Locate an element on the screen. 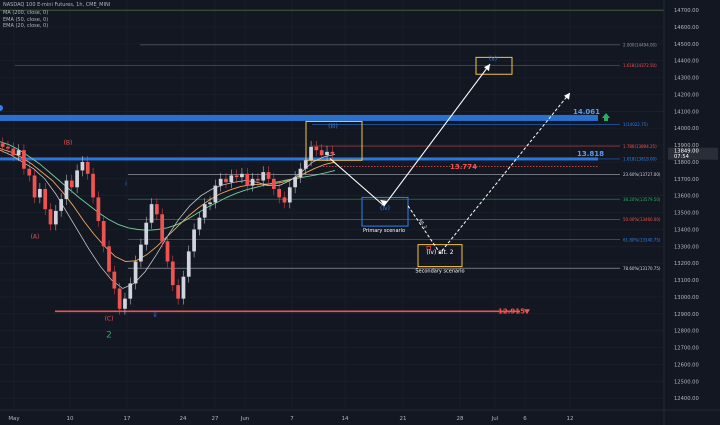 The width and height of the screenshot is (720, 425). fib-label: 1(14022.75) is located at coordinates (635, 124).